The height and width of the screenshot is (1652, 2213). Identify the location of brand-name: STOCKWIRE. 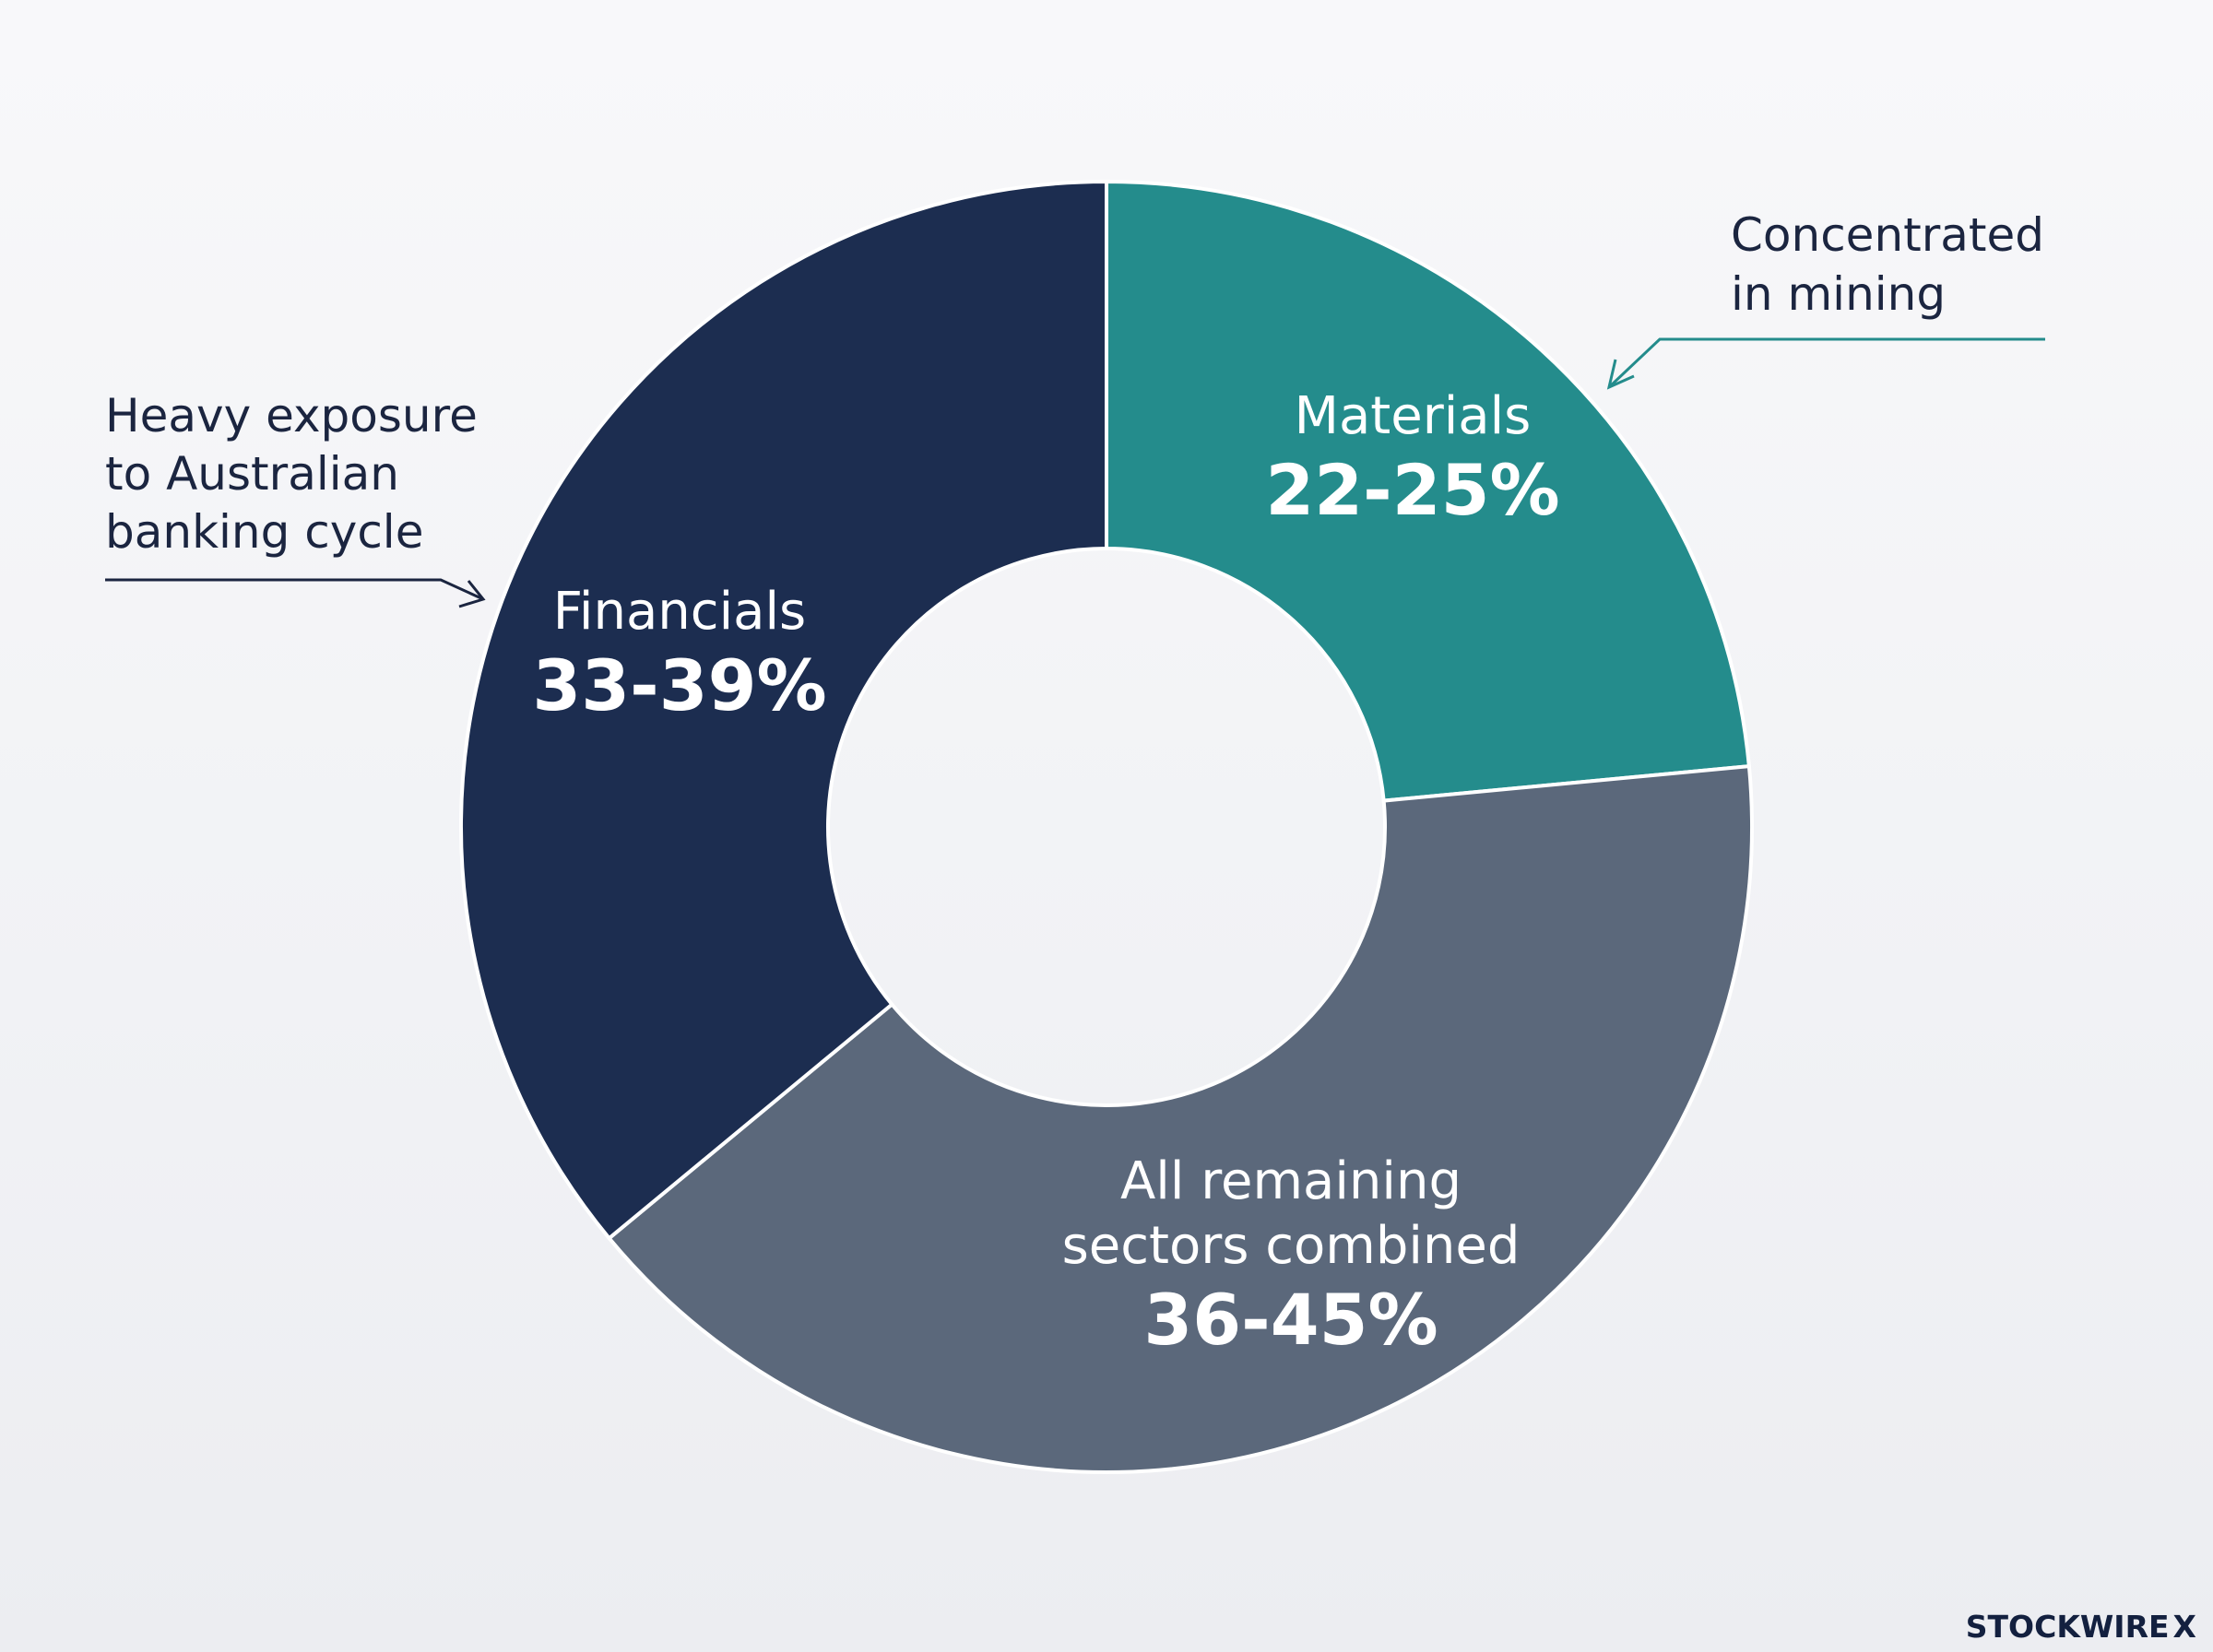
(2068, 1627).